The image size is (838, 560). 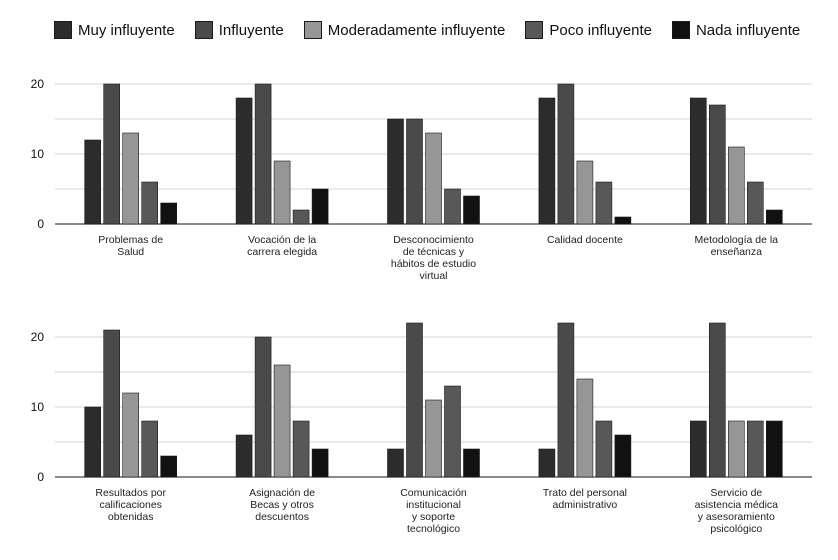 I want to click on category-label: calificaciones, so click(x=130, y=505).